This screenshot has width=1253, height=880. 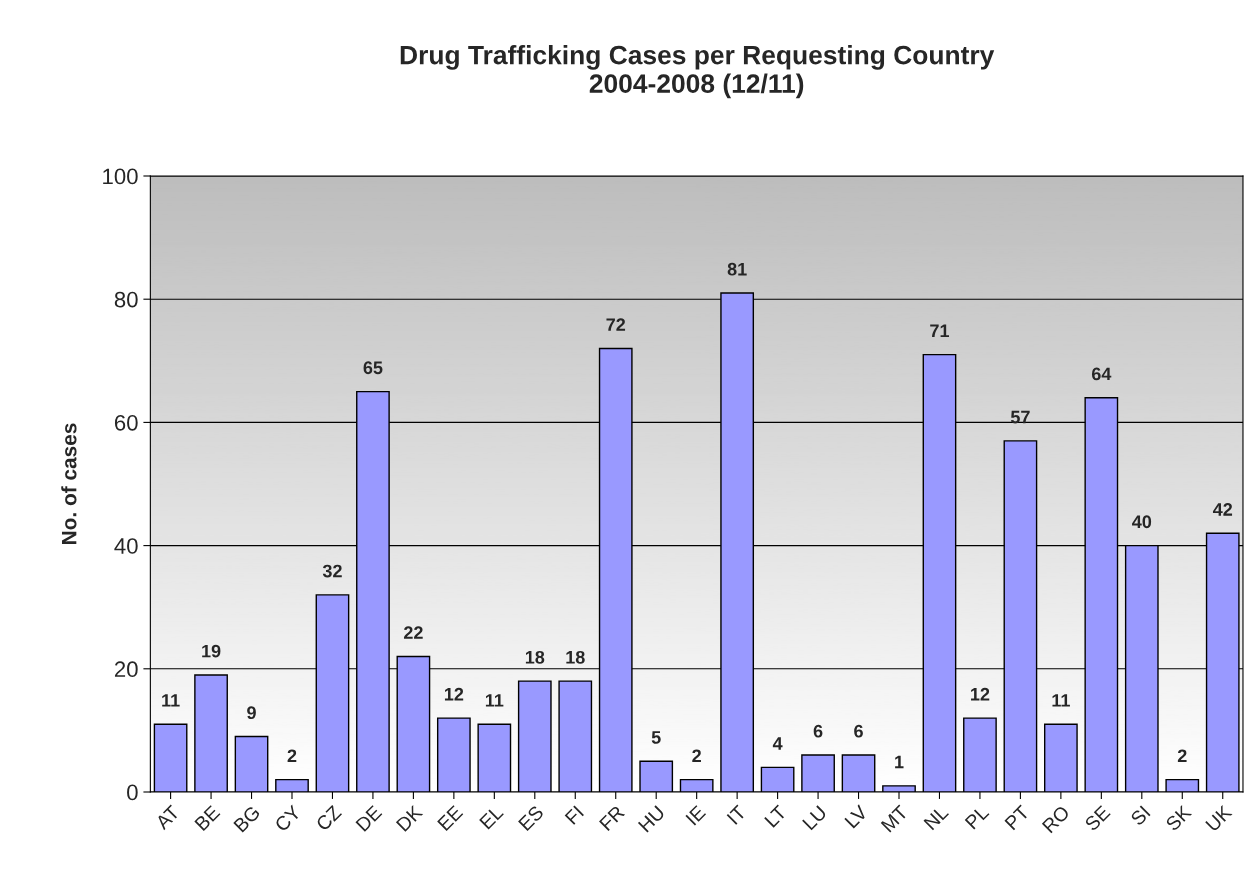 I want to click on data-label: 81, so click(x=737, y=269).